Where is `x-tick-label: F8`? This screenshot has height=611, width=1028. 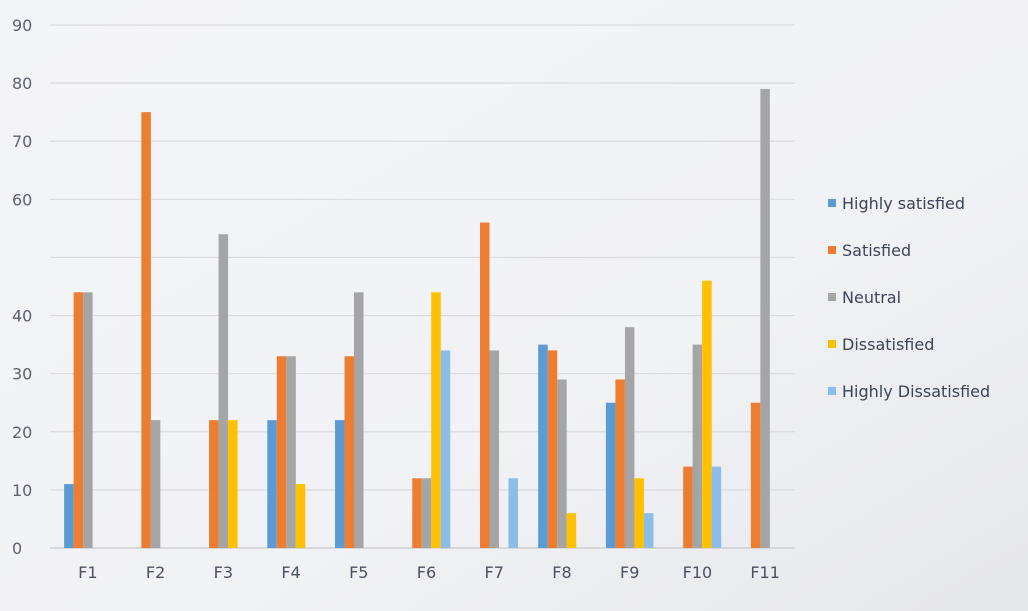 x-tick-label: F8 is located at coordinates (561, 572).